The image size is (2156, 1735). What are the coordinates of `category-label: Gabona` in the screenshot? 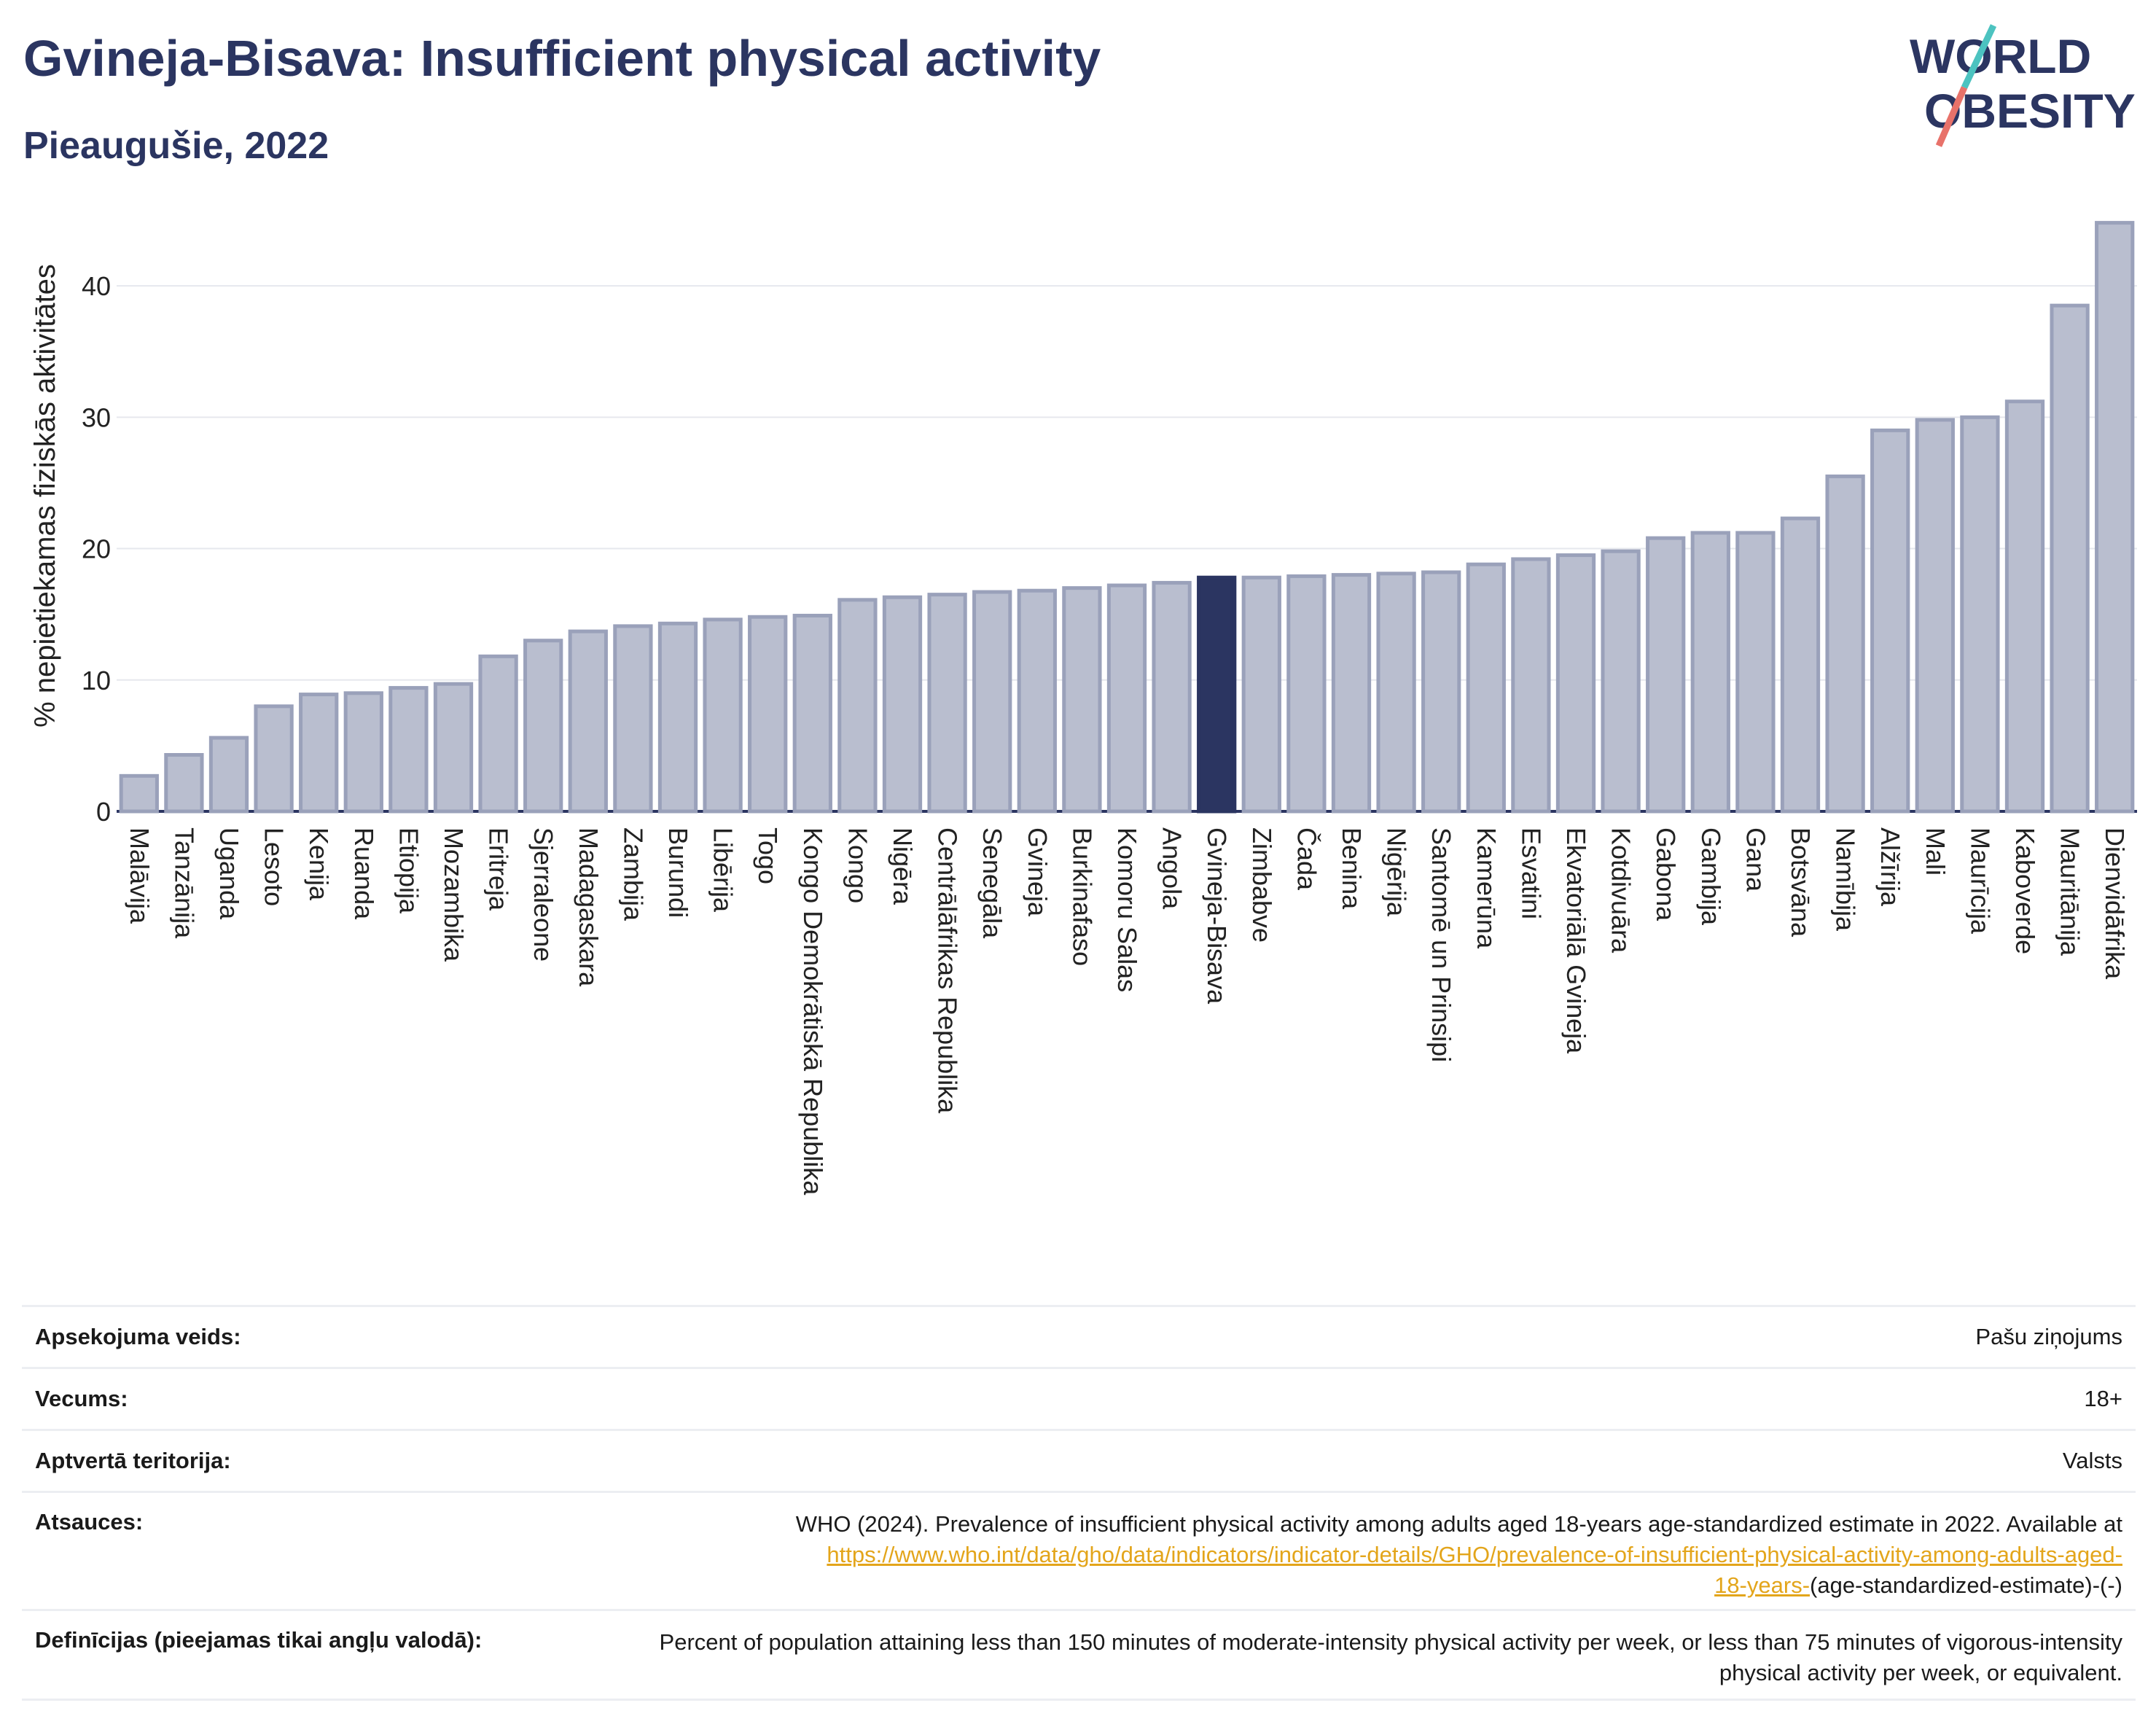 It's located at (1666, 874).